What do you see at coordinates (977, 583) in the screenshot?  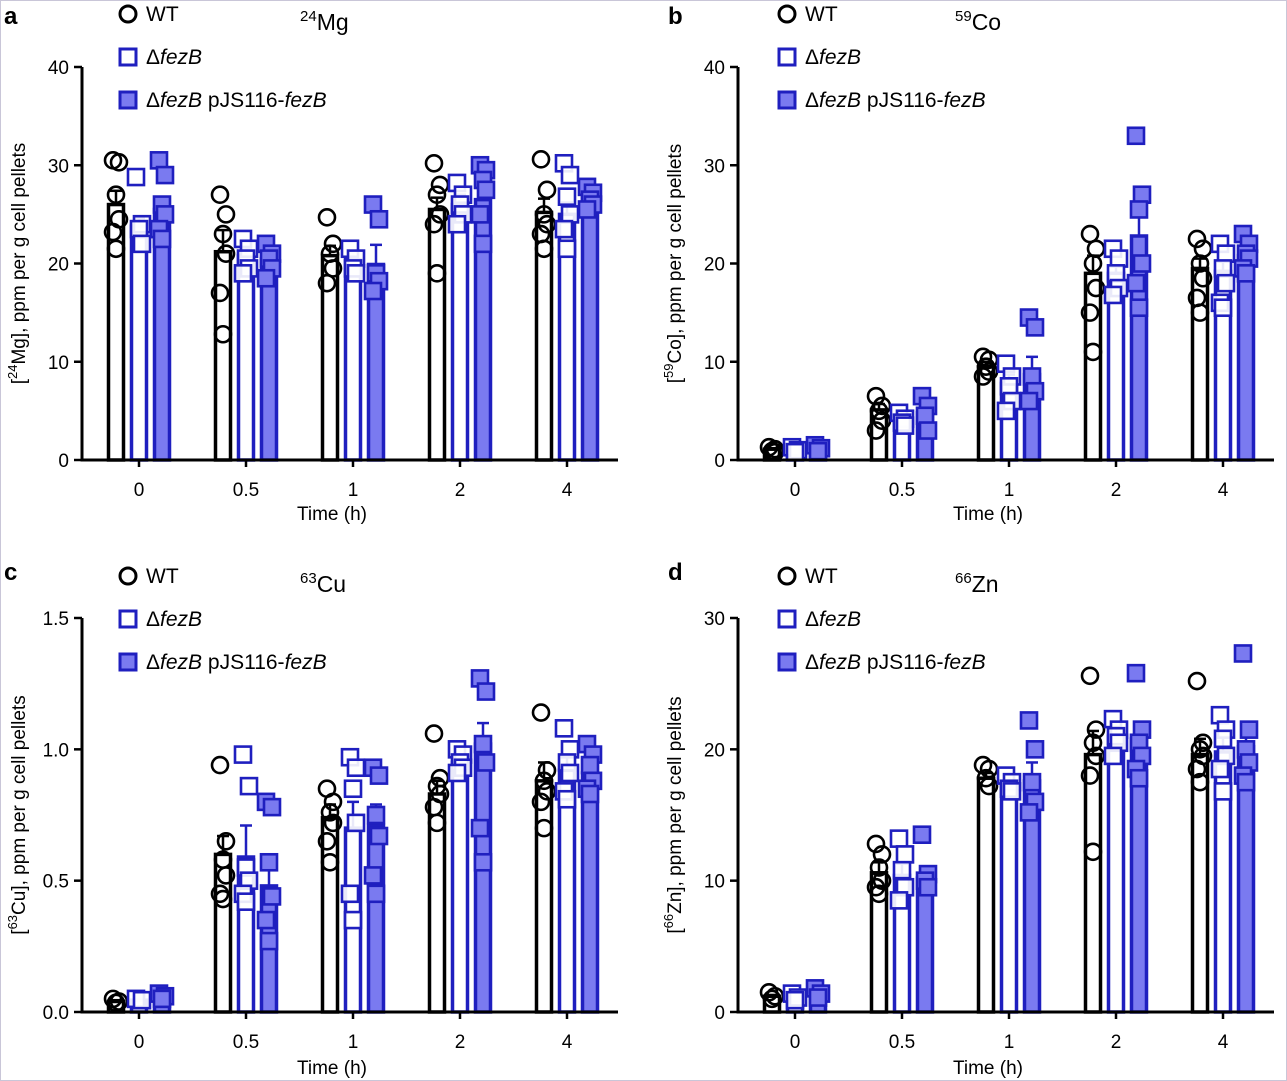 I see `panel-isotope-title: 66Zn` at bounding box center [977, 583].